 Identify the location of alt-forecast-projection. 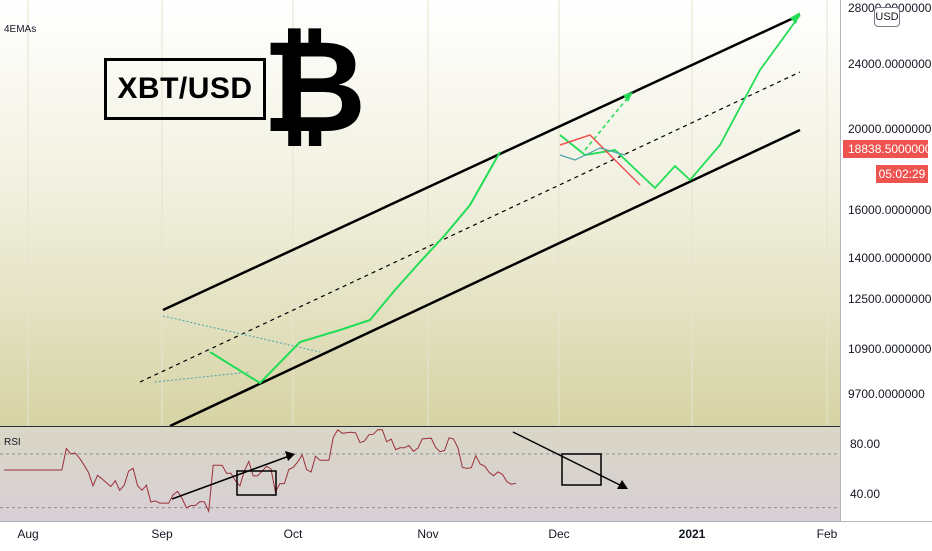
(607, 122).